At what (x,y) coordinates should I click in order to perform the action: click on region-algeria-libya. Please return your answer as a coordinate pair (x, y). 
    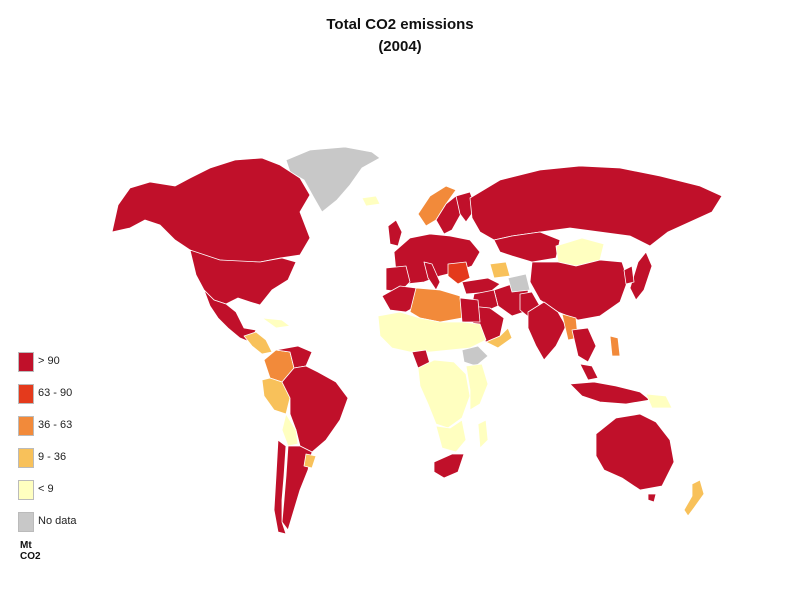
    Looking at the image, I should click on (436, 305).